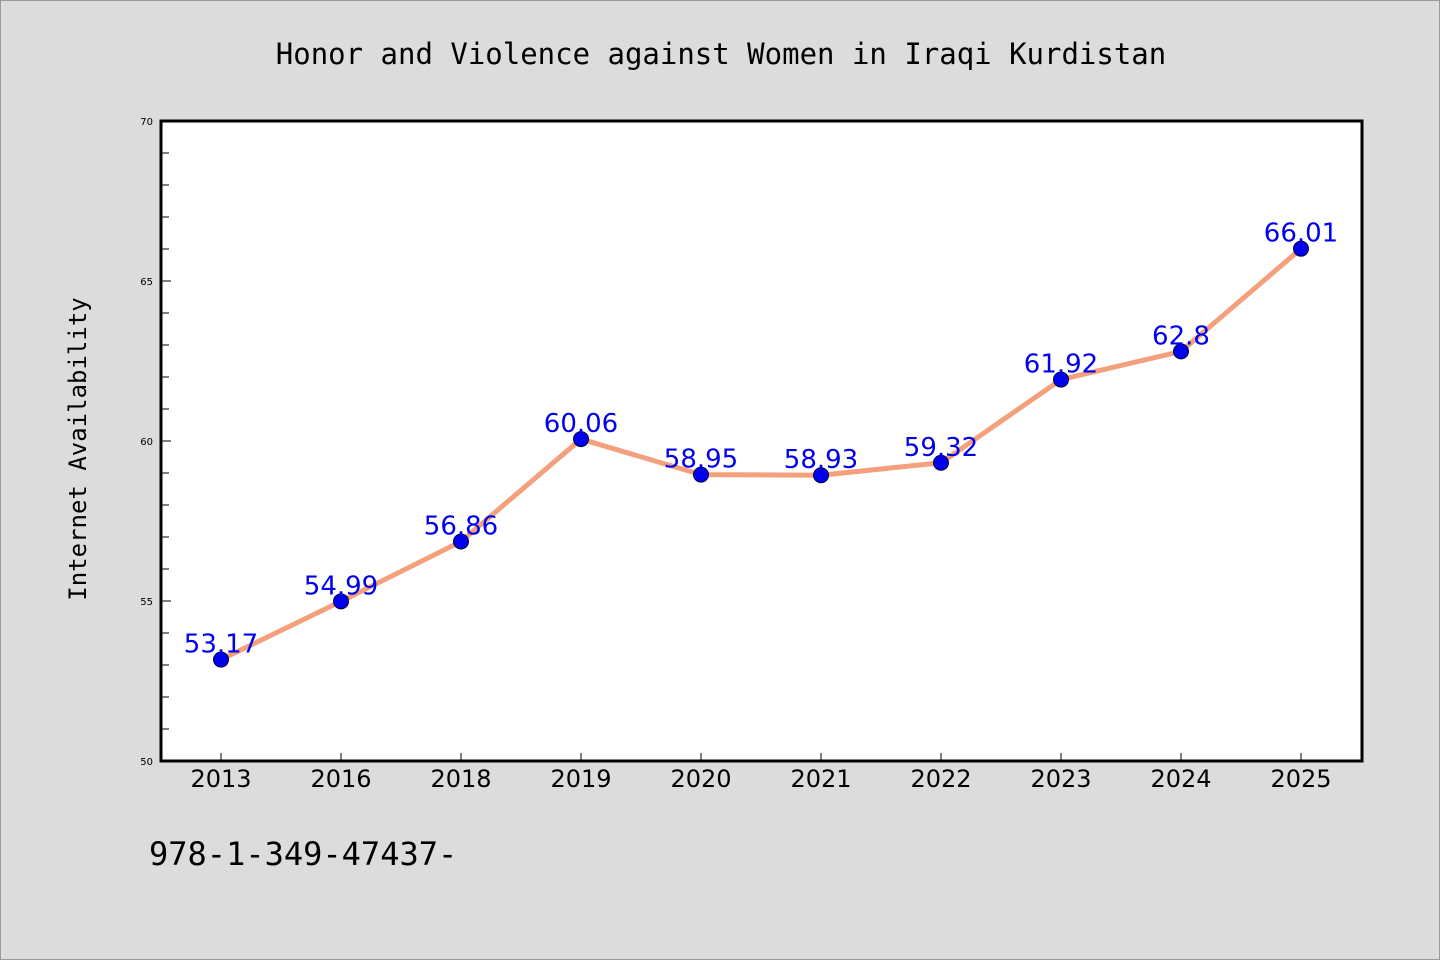 The image size is (1440, 960). Describe the element at coordinates (940, 779) in the screenshot. I see `x-tick-label: 2022` at that location.